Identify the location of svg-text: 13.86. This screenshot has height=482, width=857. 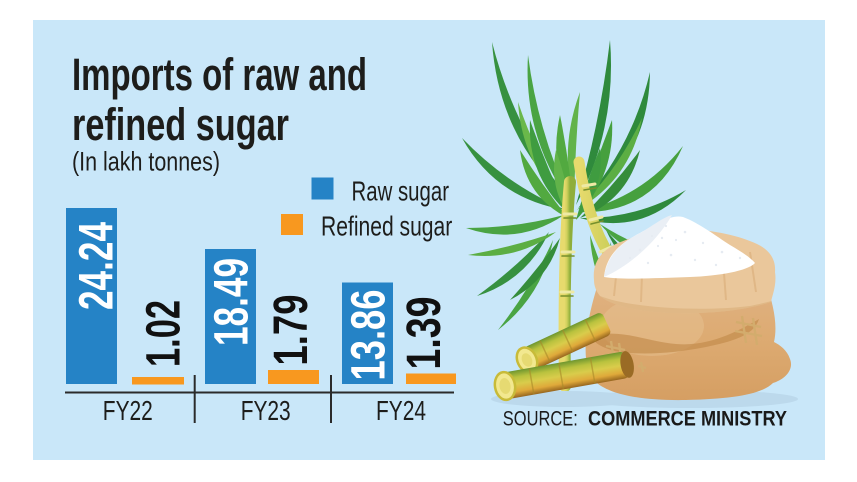
(369, 335).